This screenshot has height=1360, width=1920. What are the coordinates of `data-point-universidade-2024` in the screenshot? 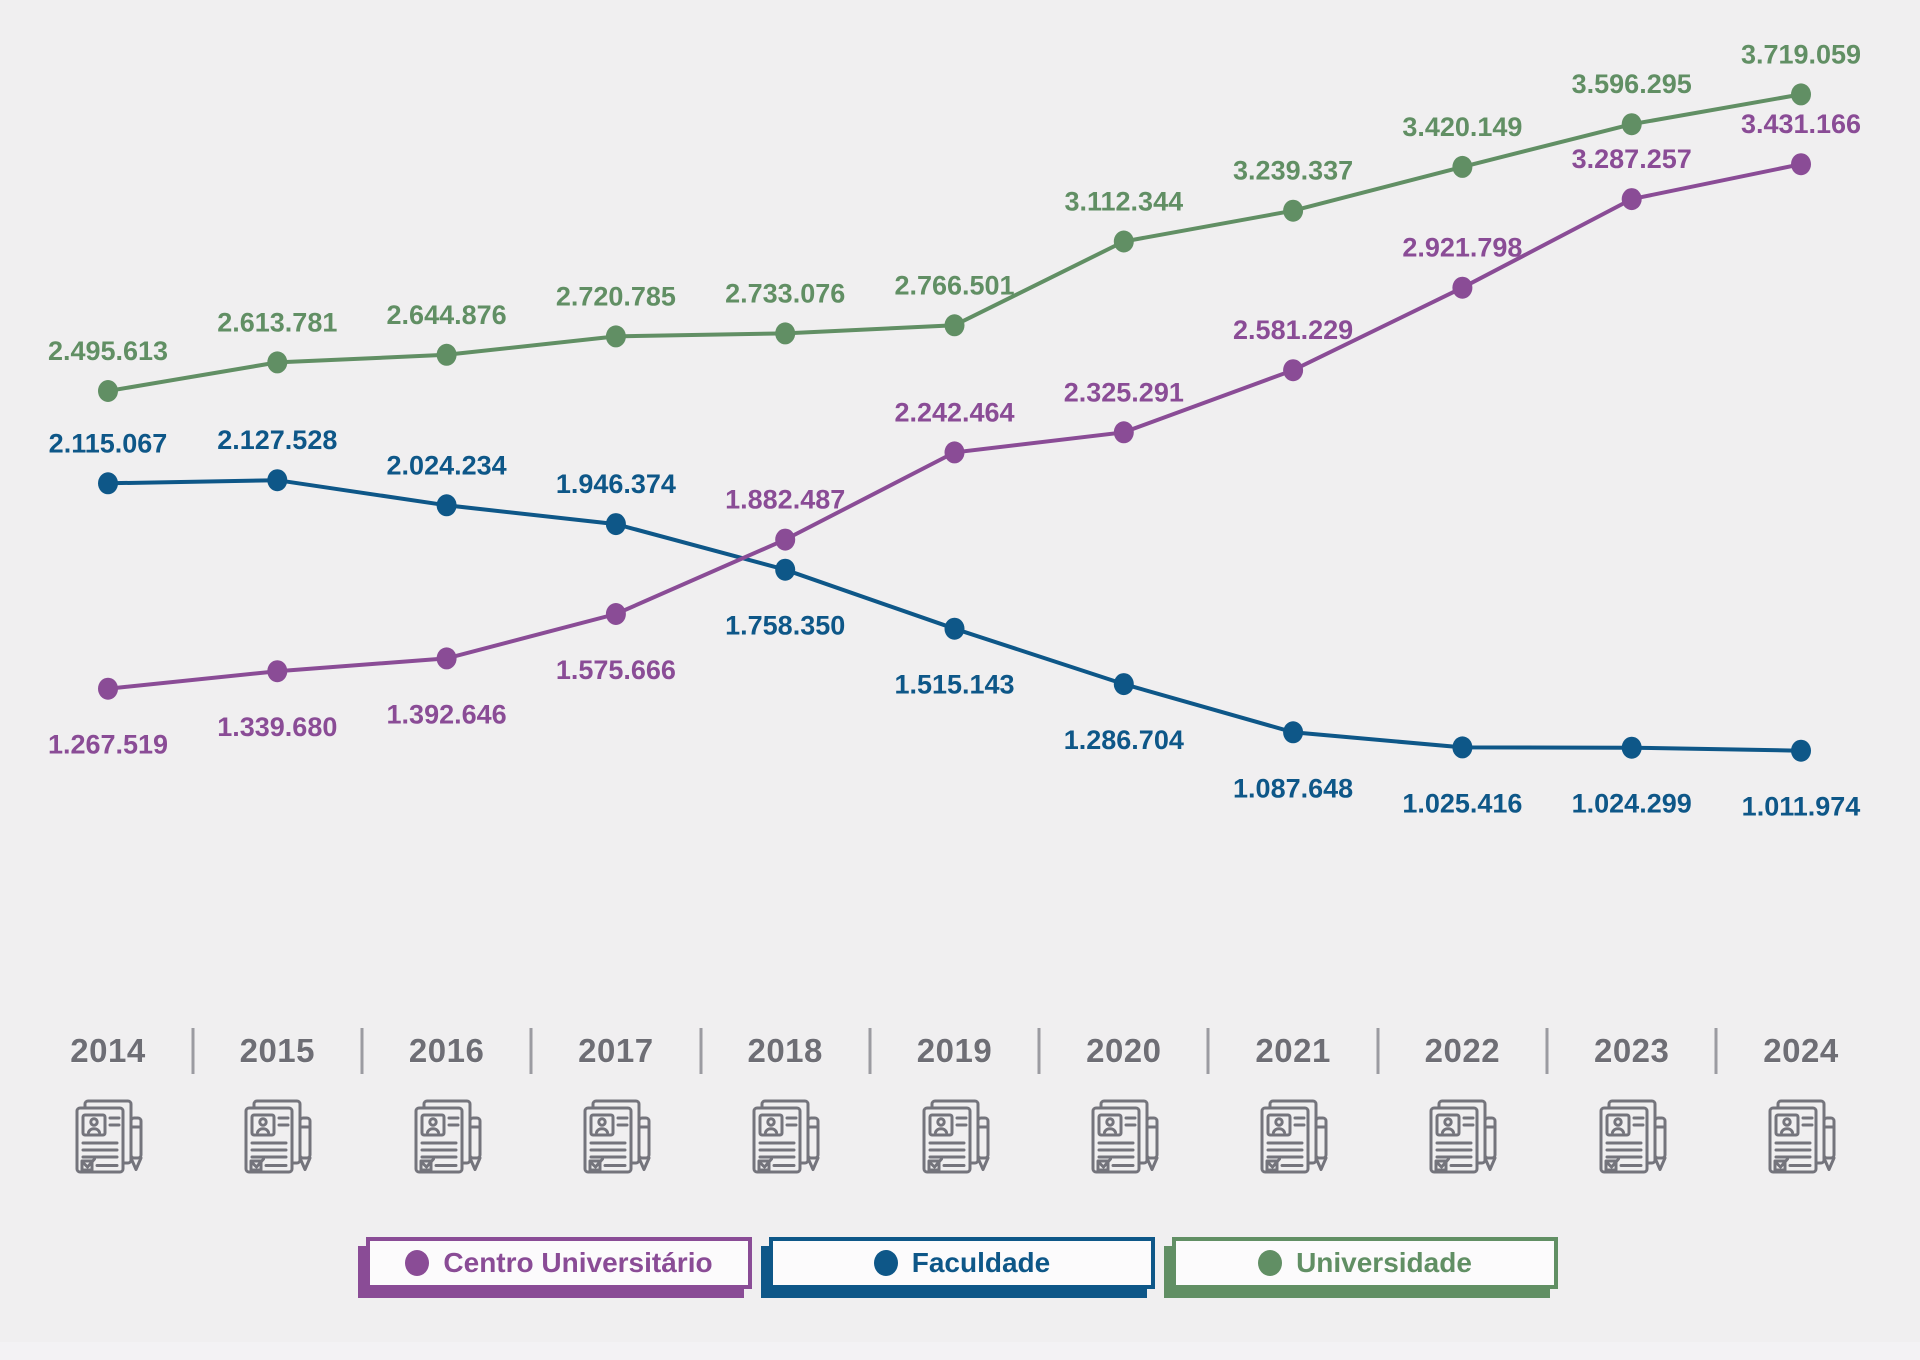 It's located at (1801, 94).